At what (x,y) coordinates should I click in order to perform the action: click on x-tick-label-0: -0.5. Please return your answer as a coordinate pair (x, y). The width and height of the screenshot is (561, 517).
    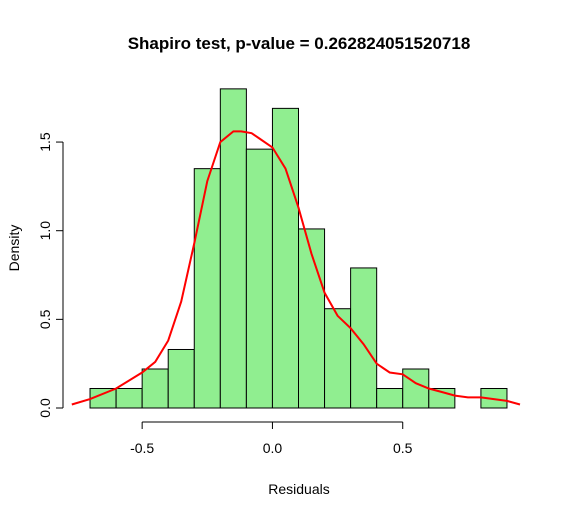
    Looking at the image, I should click on (142, 448).